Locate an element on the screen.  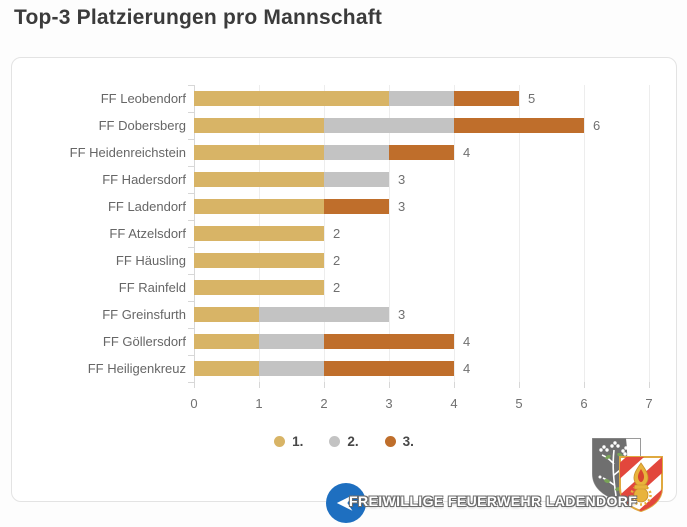
category-label: FF Heiligenkreuz is located at coordinates (136, 368).